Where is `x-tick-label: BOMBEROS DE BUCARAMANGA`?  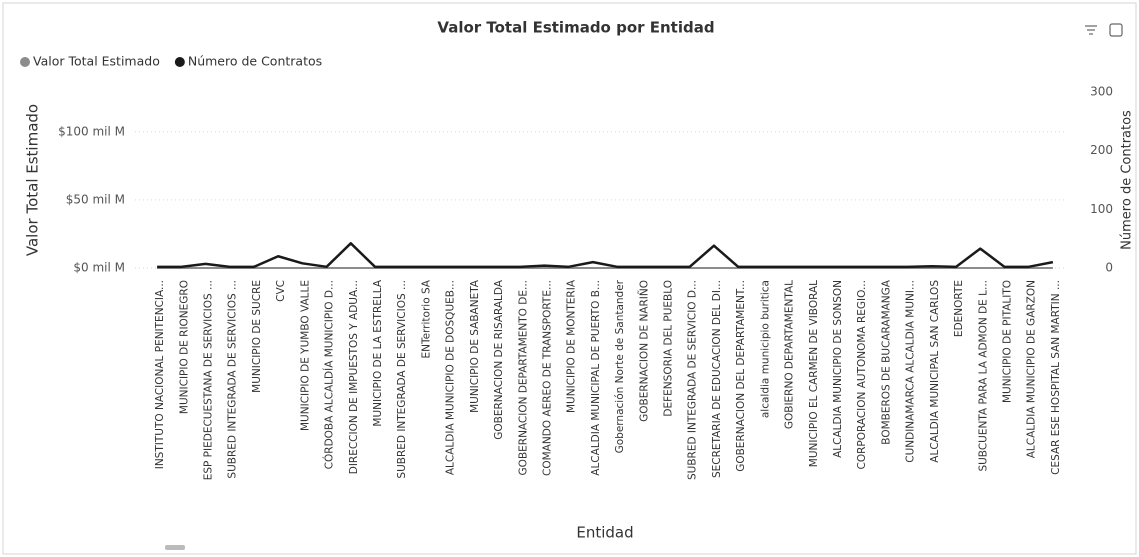 x-tick-label: BOMBEROS DE BUCARAMANGA is located at coordinates (886, 361).